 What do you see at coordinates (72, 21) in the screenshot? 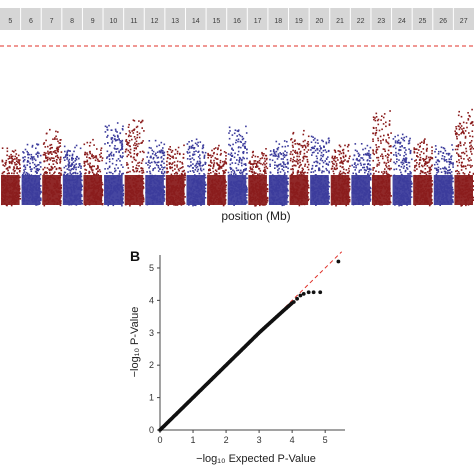
I see `chromosome-label: 8` at bounding box center [72, 21].